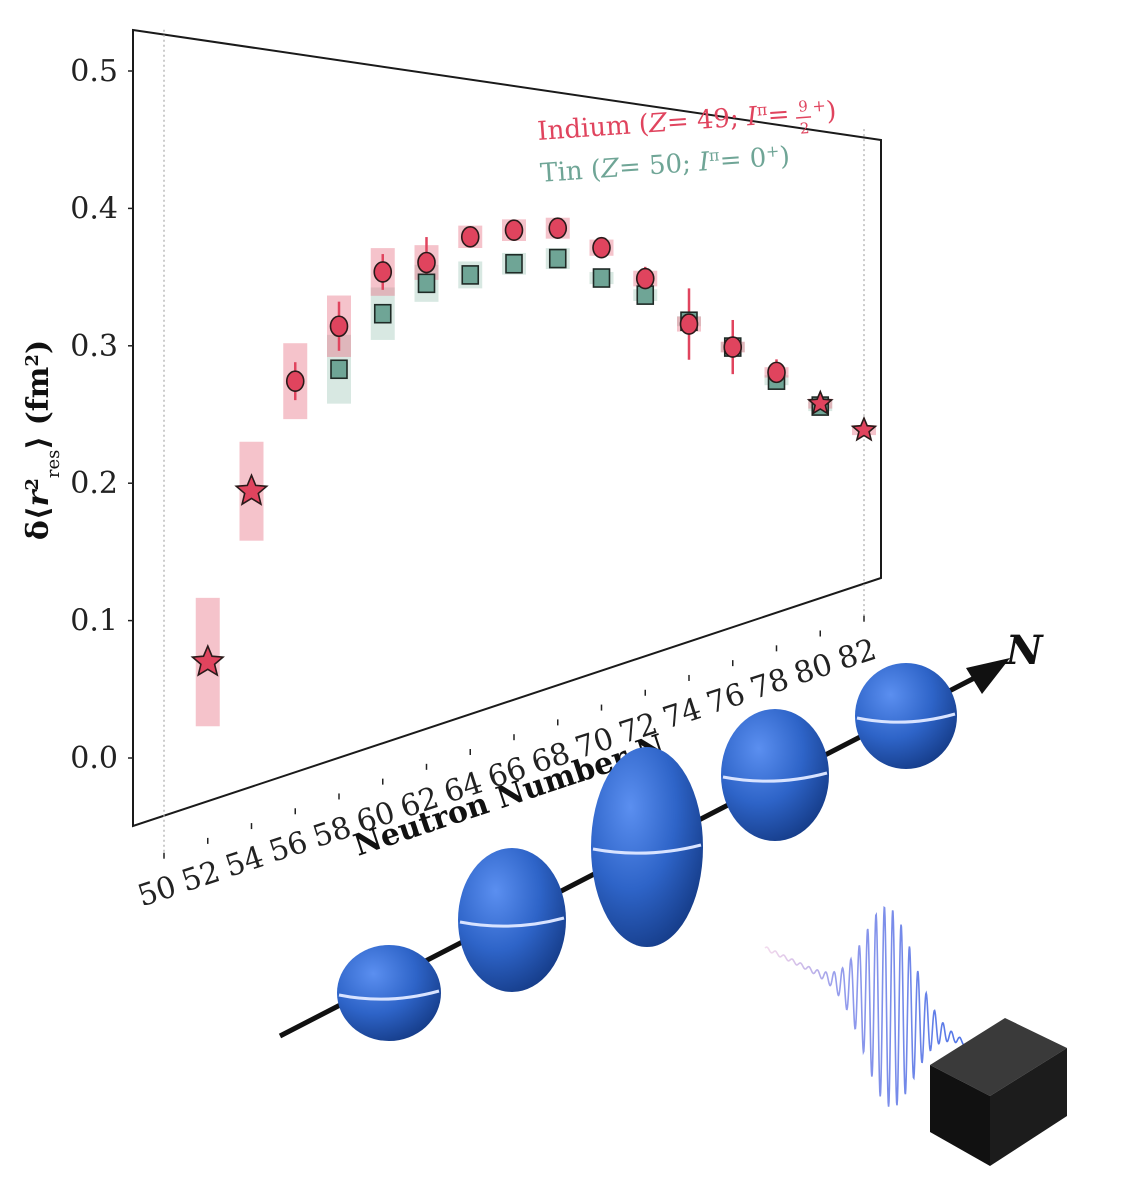 The width and height of the screenshot is (1141, 1200). I want to click on y-tick-label: 0.2, so click(94, 483).